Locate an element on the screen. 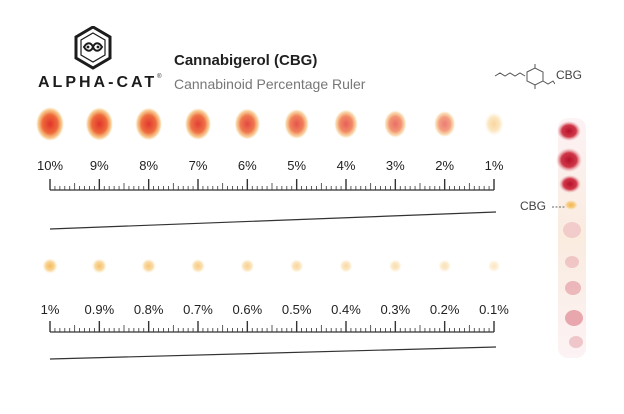 This screenshot has width=624, height=414. percent-label: 8% is located at coordinates (149, 165).